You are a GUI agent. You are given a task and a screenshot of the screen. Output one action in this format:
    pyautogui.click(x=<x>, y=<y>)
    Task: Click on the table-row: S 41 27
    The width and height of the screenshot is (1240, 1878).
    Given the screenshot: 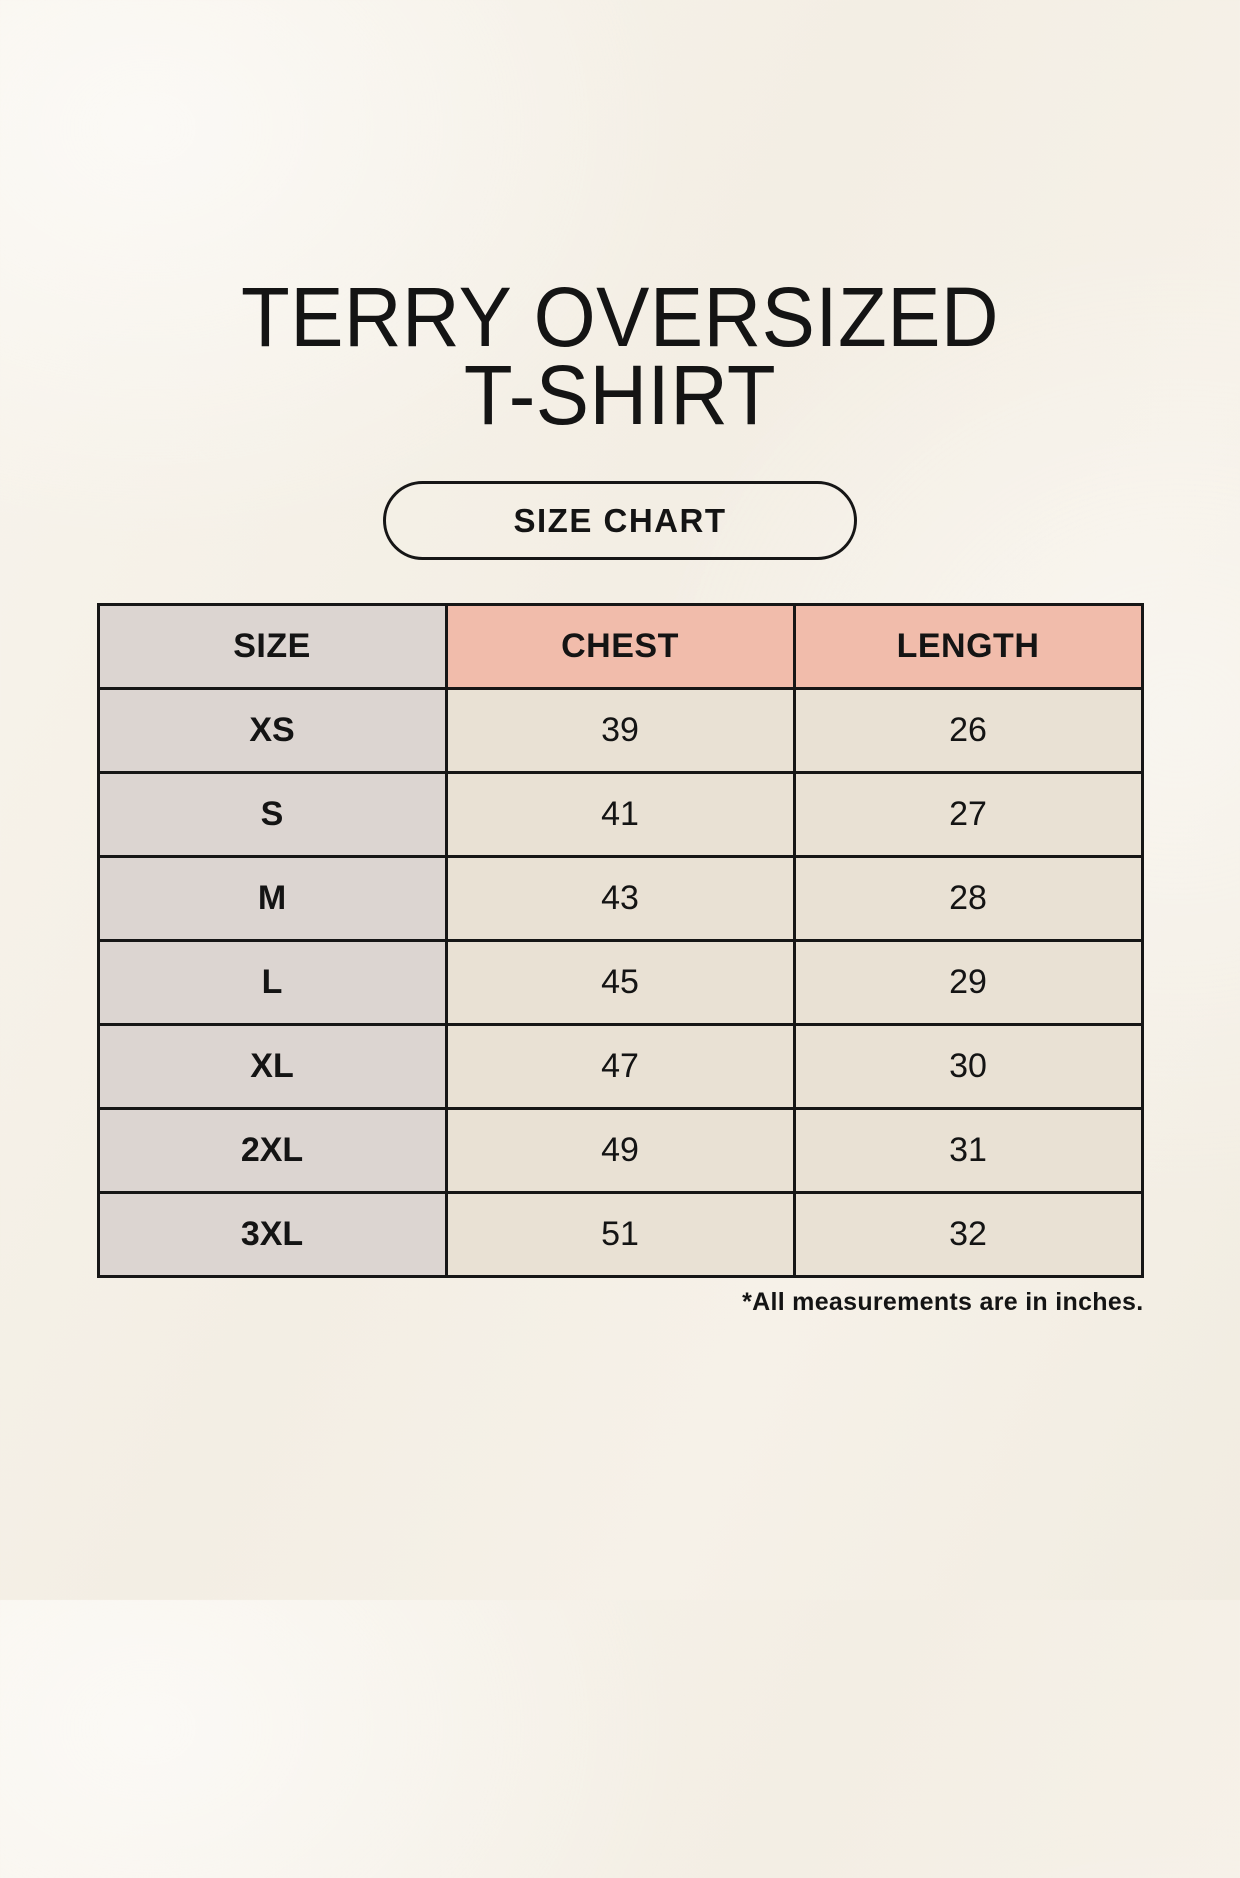 What is the action you would take?
    pyautogui.click(x=620, y=814)
    